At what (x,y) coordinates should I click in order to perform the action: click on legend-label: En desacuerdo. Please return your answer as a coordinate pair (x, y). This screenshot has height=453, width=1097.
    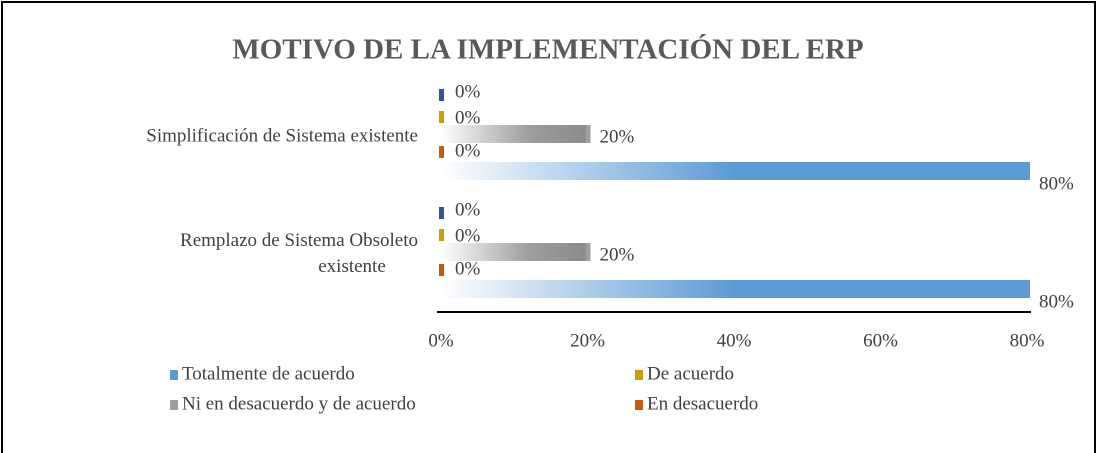
    Looking at the image, I should click on (702, 403).